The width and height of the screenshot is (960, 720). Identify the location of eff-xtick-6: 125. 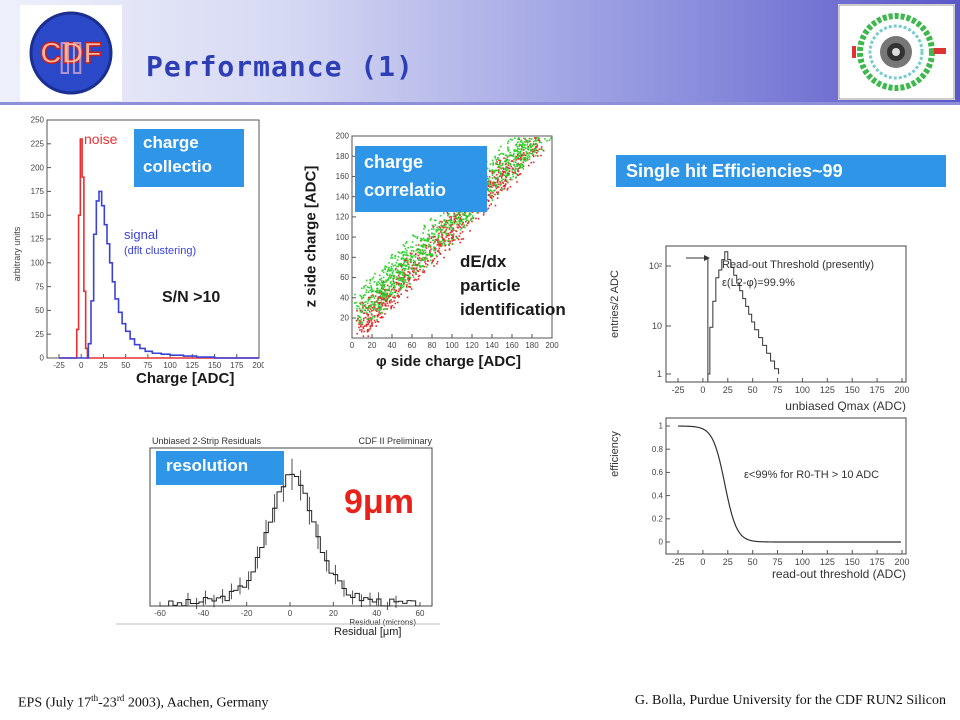
(827, 562).